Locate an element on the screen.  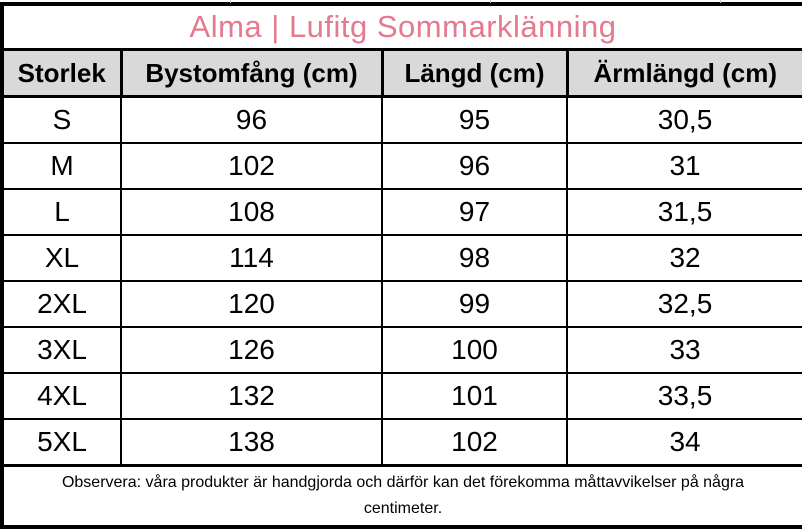
bust-cell: 132 is located at coordinates (251, 396).